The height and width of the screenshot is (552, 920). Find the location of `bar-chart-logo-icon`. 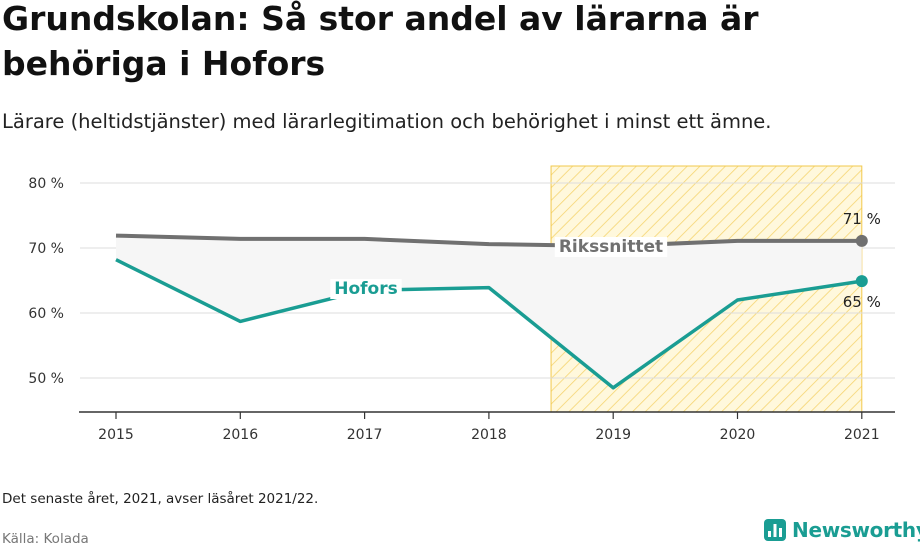

bar-chart-logo-icon is located at coordinates (775, 530).